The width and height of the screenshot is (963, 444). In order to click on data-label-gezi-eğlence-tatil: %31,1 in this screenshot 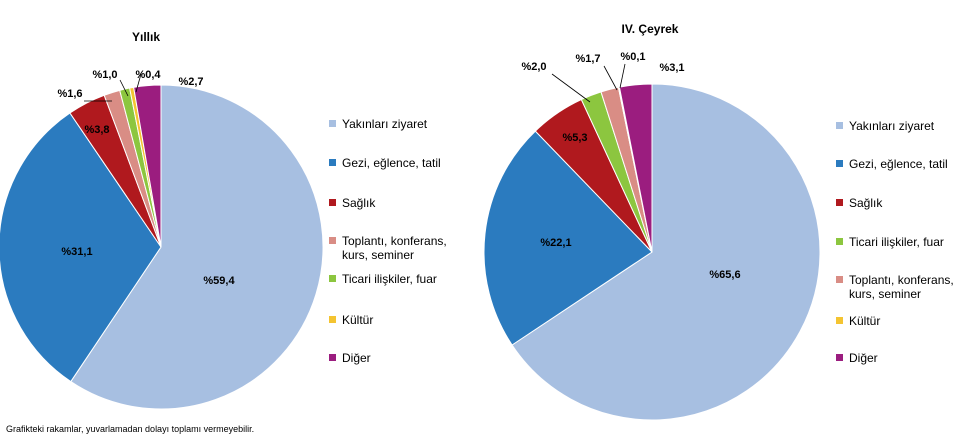, I will do `click(76, 252)`.